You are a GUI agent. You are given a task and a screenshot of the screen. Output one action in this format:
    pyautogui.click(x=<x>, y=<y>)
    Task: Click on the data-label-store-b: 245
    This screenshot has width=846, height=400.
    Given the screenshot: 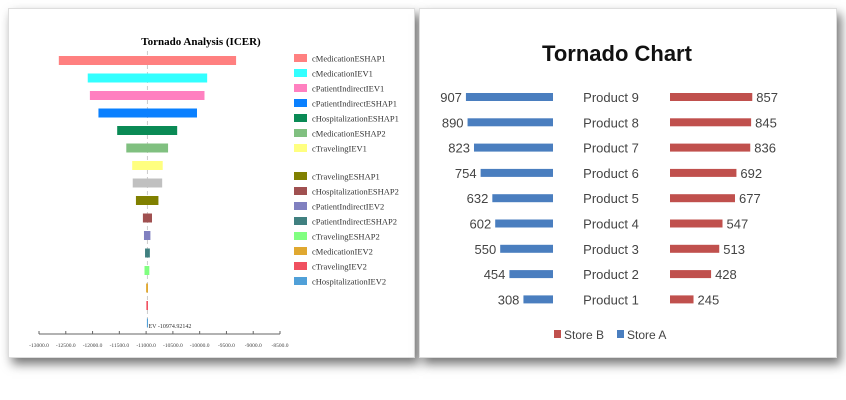 What is the action you would take?
    pyautogui.click(x=709, y=299)
    